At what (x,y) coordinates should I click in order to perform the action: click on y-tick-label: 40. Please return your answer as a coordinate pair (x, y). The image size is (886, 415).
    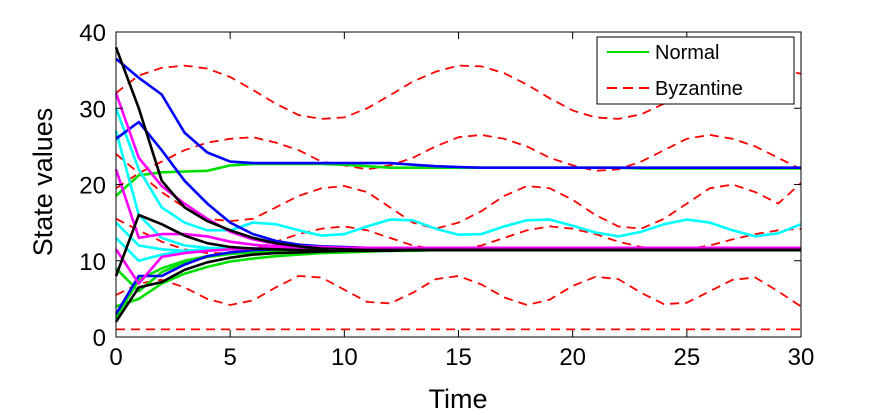
    Looking at the image, I should click on (92, 33).